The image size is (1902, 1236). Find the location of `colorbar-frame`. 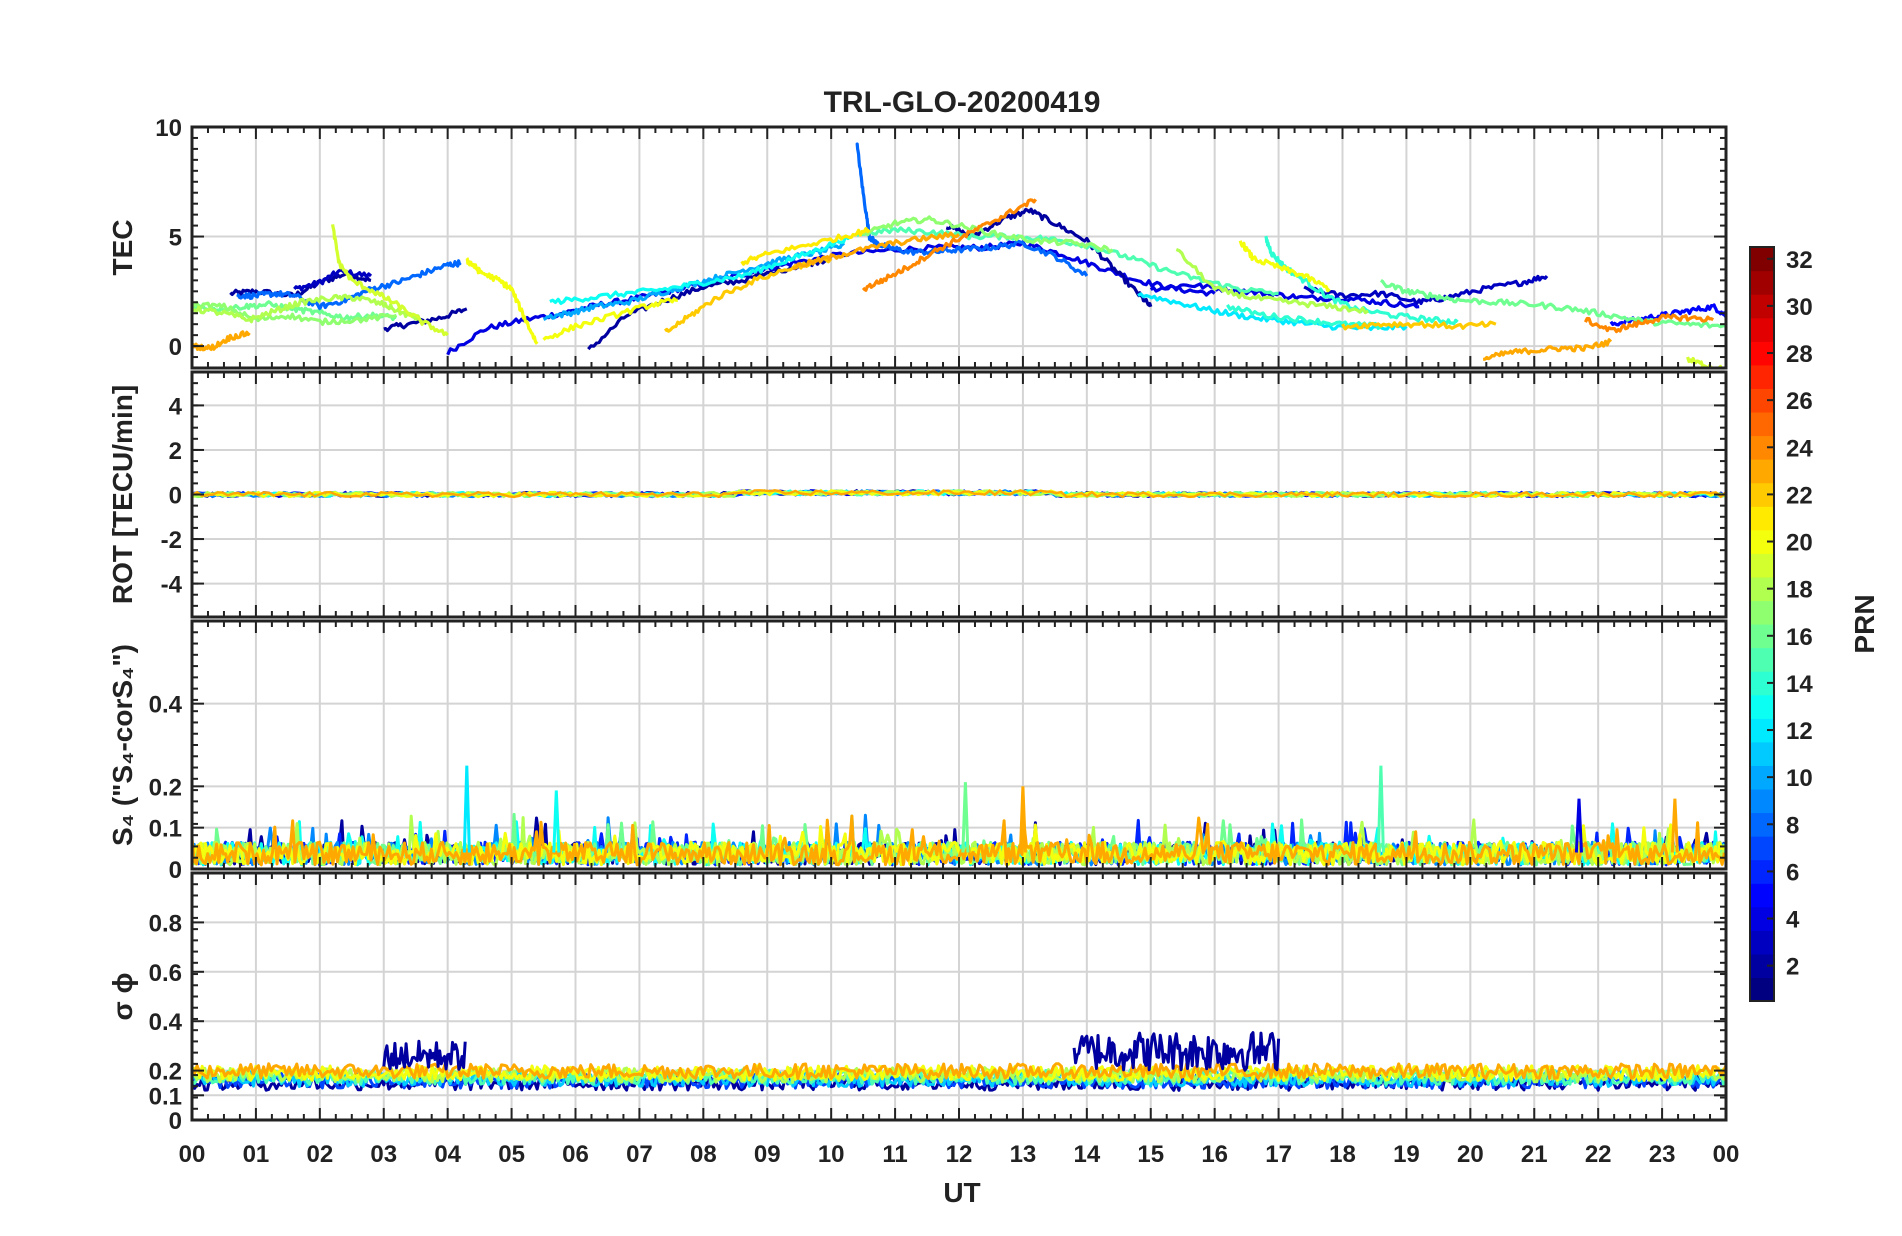

colorbar-frame is located at coordinates (1762, 624).